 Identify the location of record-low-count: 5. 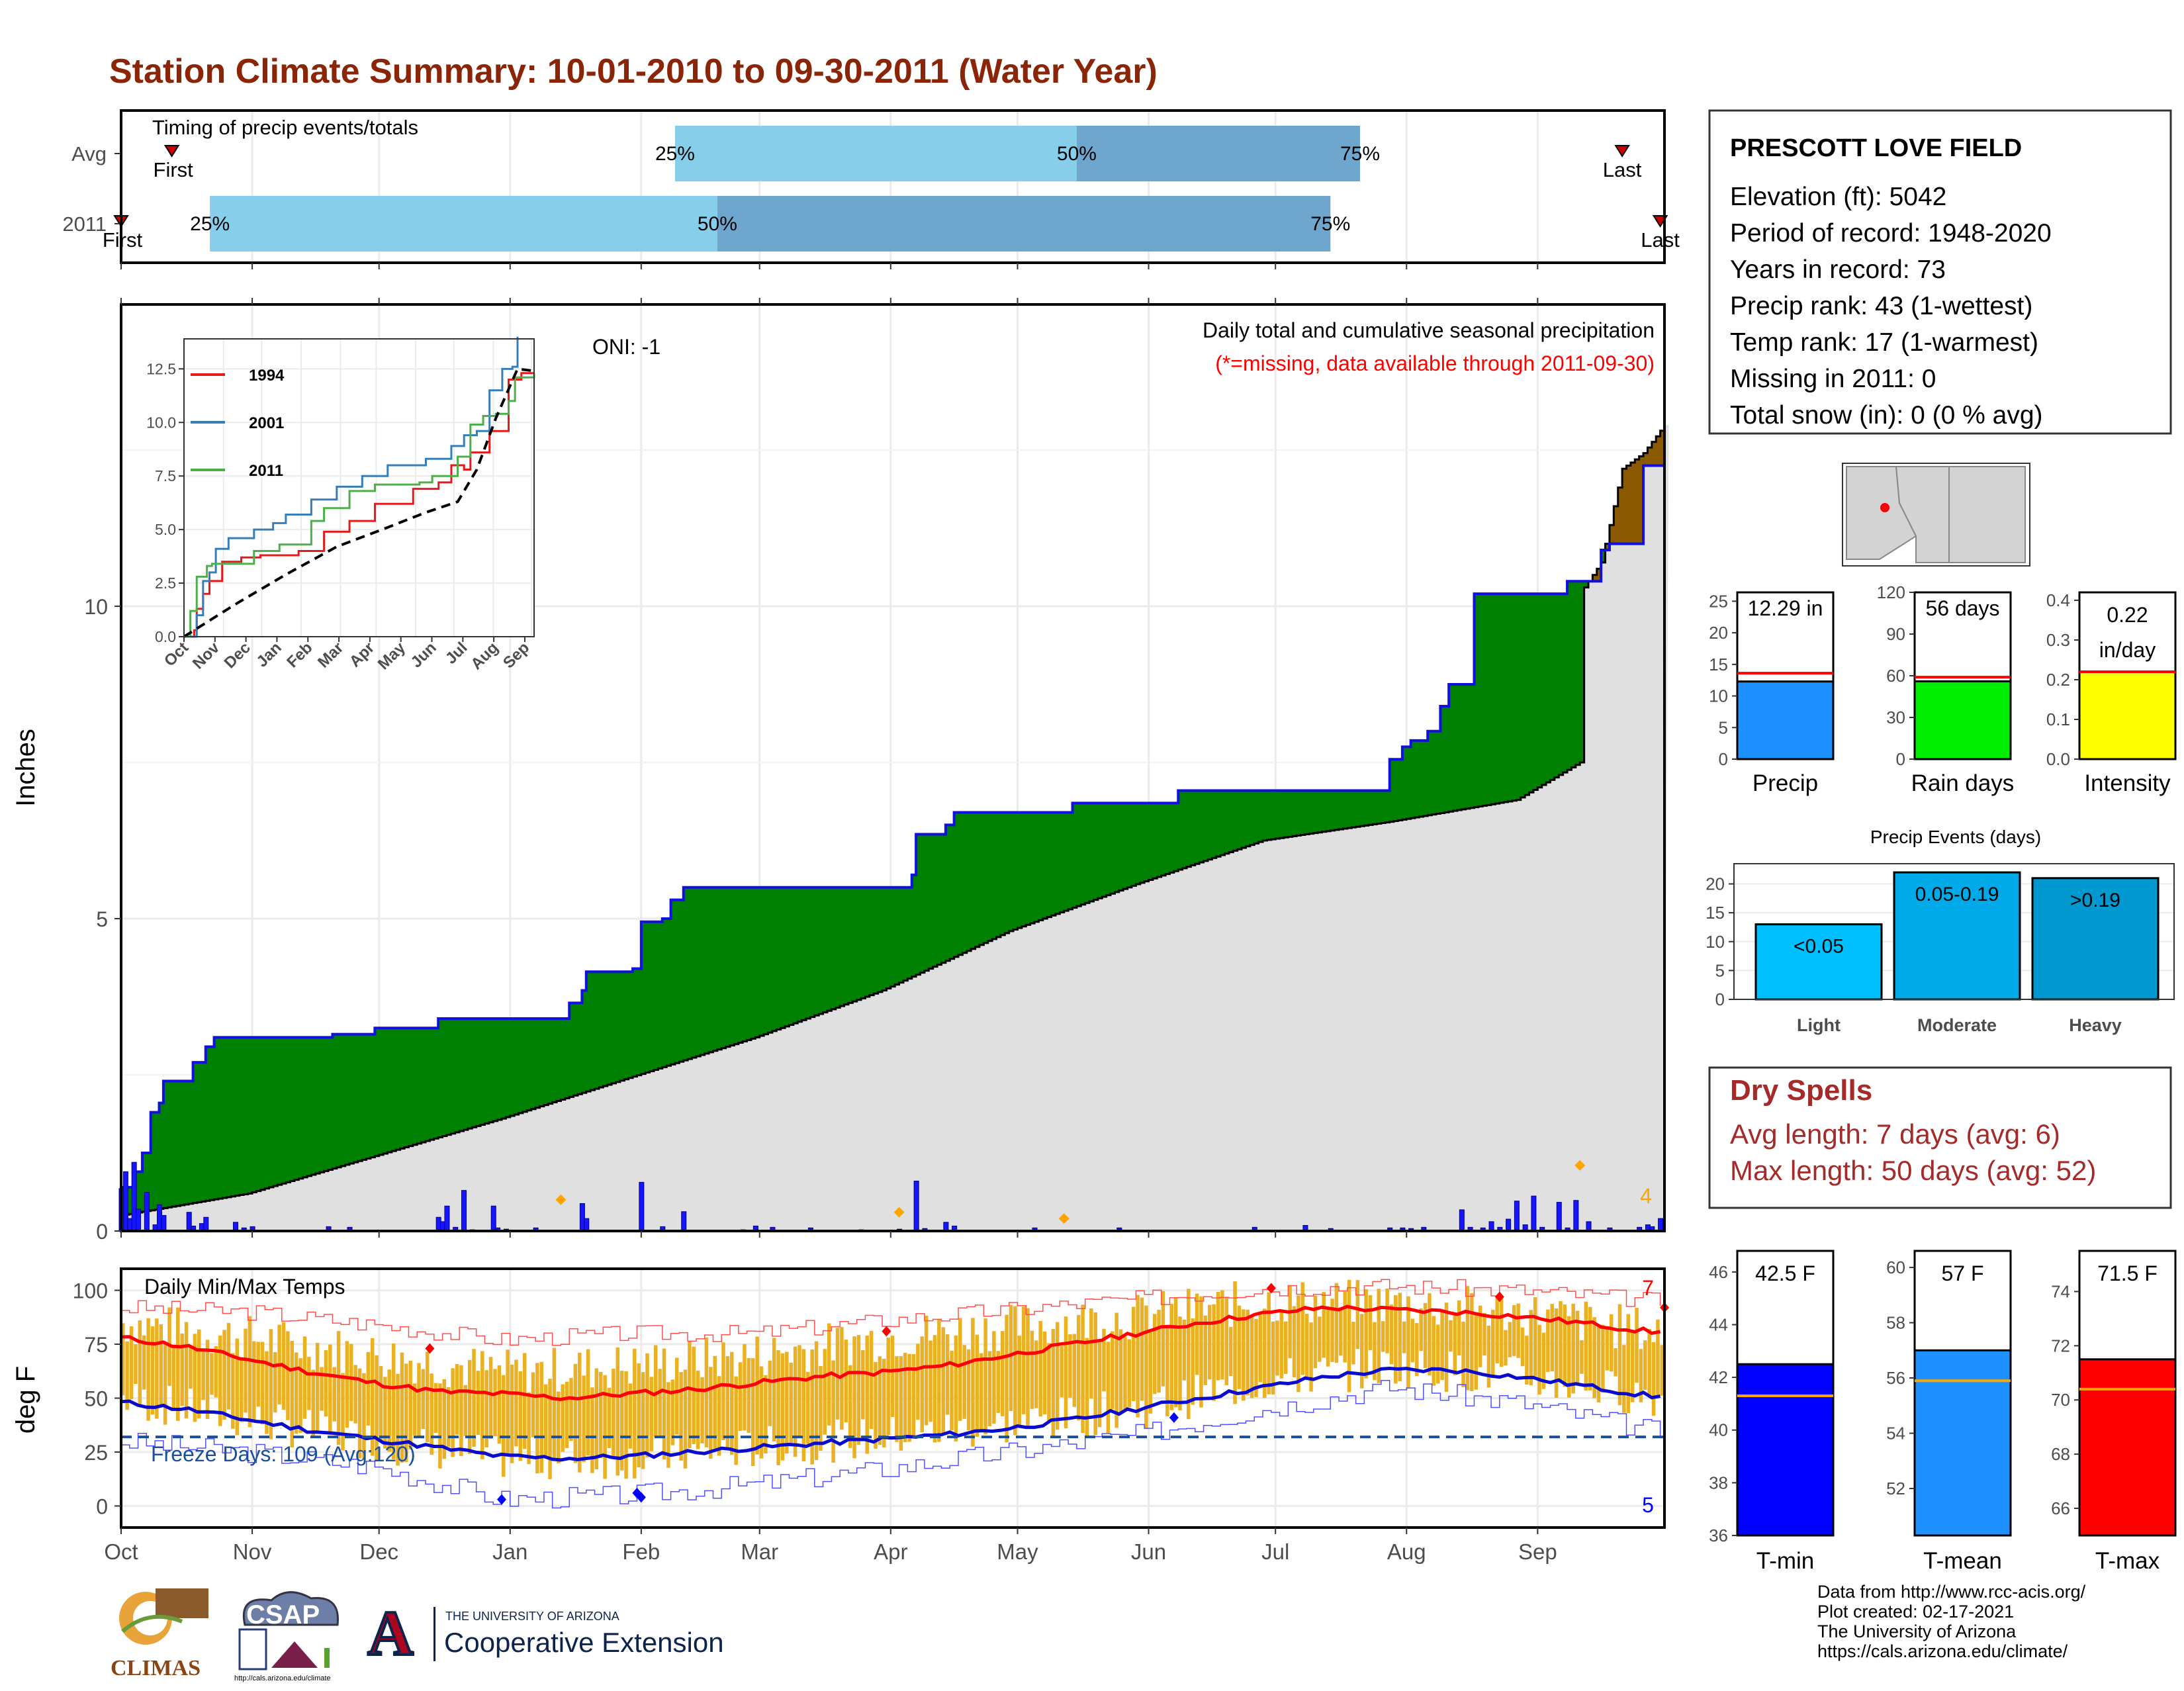
(1648, 1505).